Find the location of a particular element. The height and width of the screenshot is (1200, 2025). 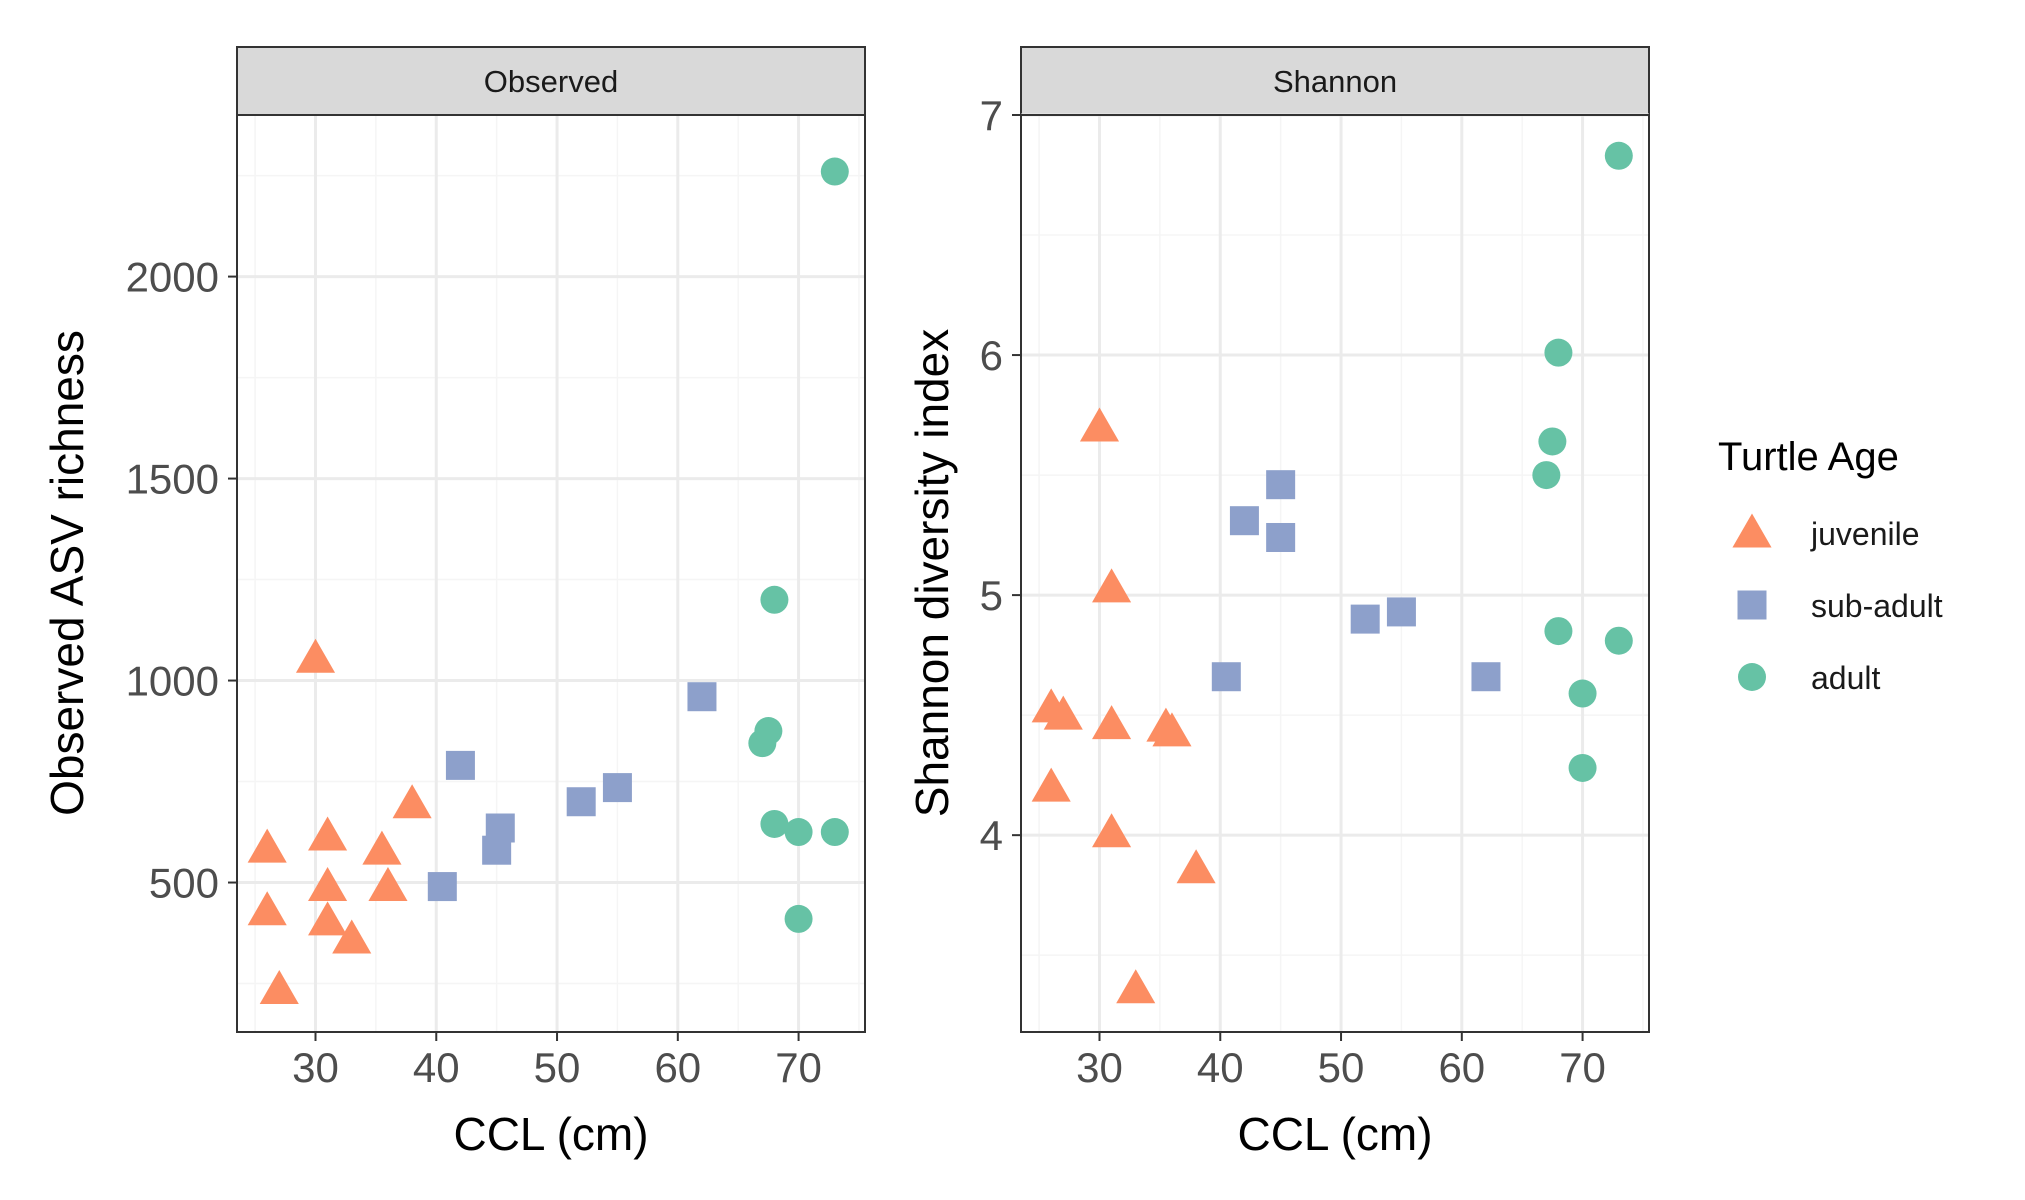

x-axis-title-shannon: CCL (cm) is located at coordinates (1334, 1134).